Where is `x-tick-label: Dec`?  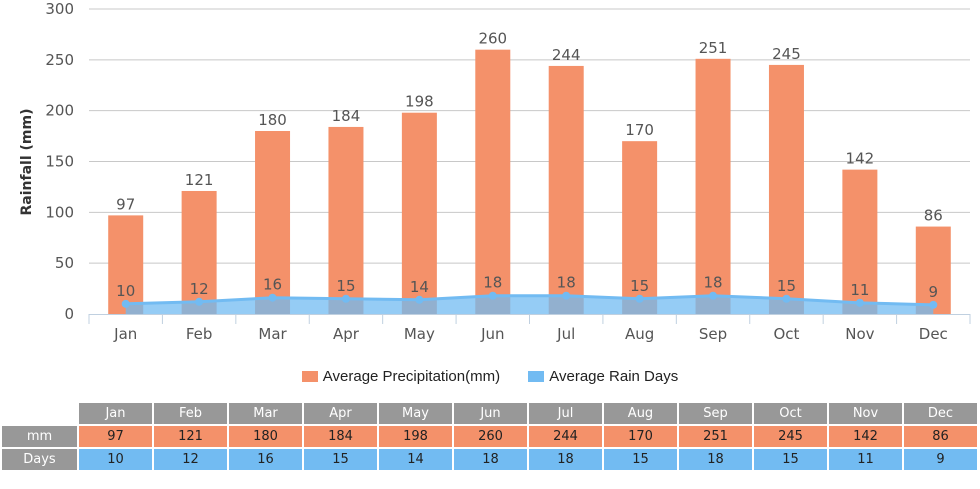
x-tick-label: Dec is located at coordinates (933, 334).